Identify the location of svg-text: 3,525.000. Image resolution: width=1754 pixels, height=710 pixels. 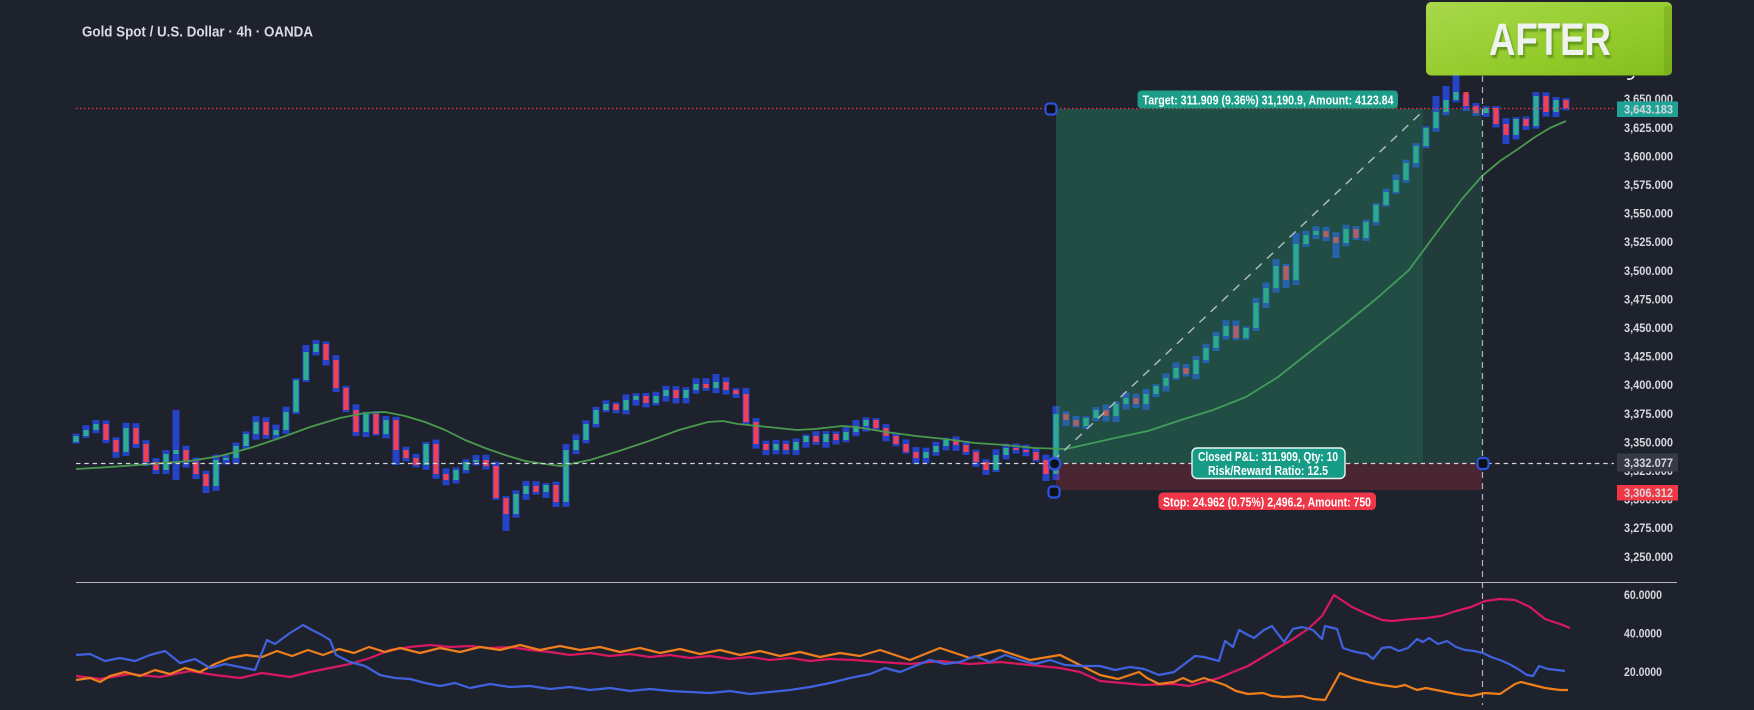
(1648, 242).